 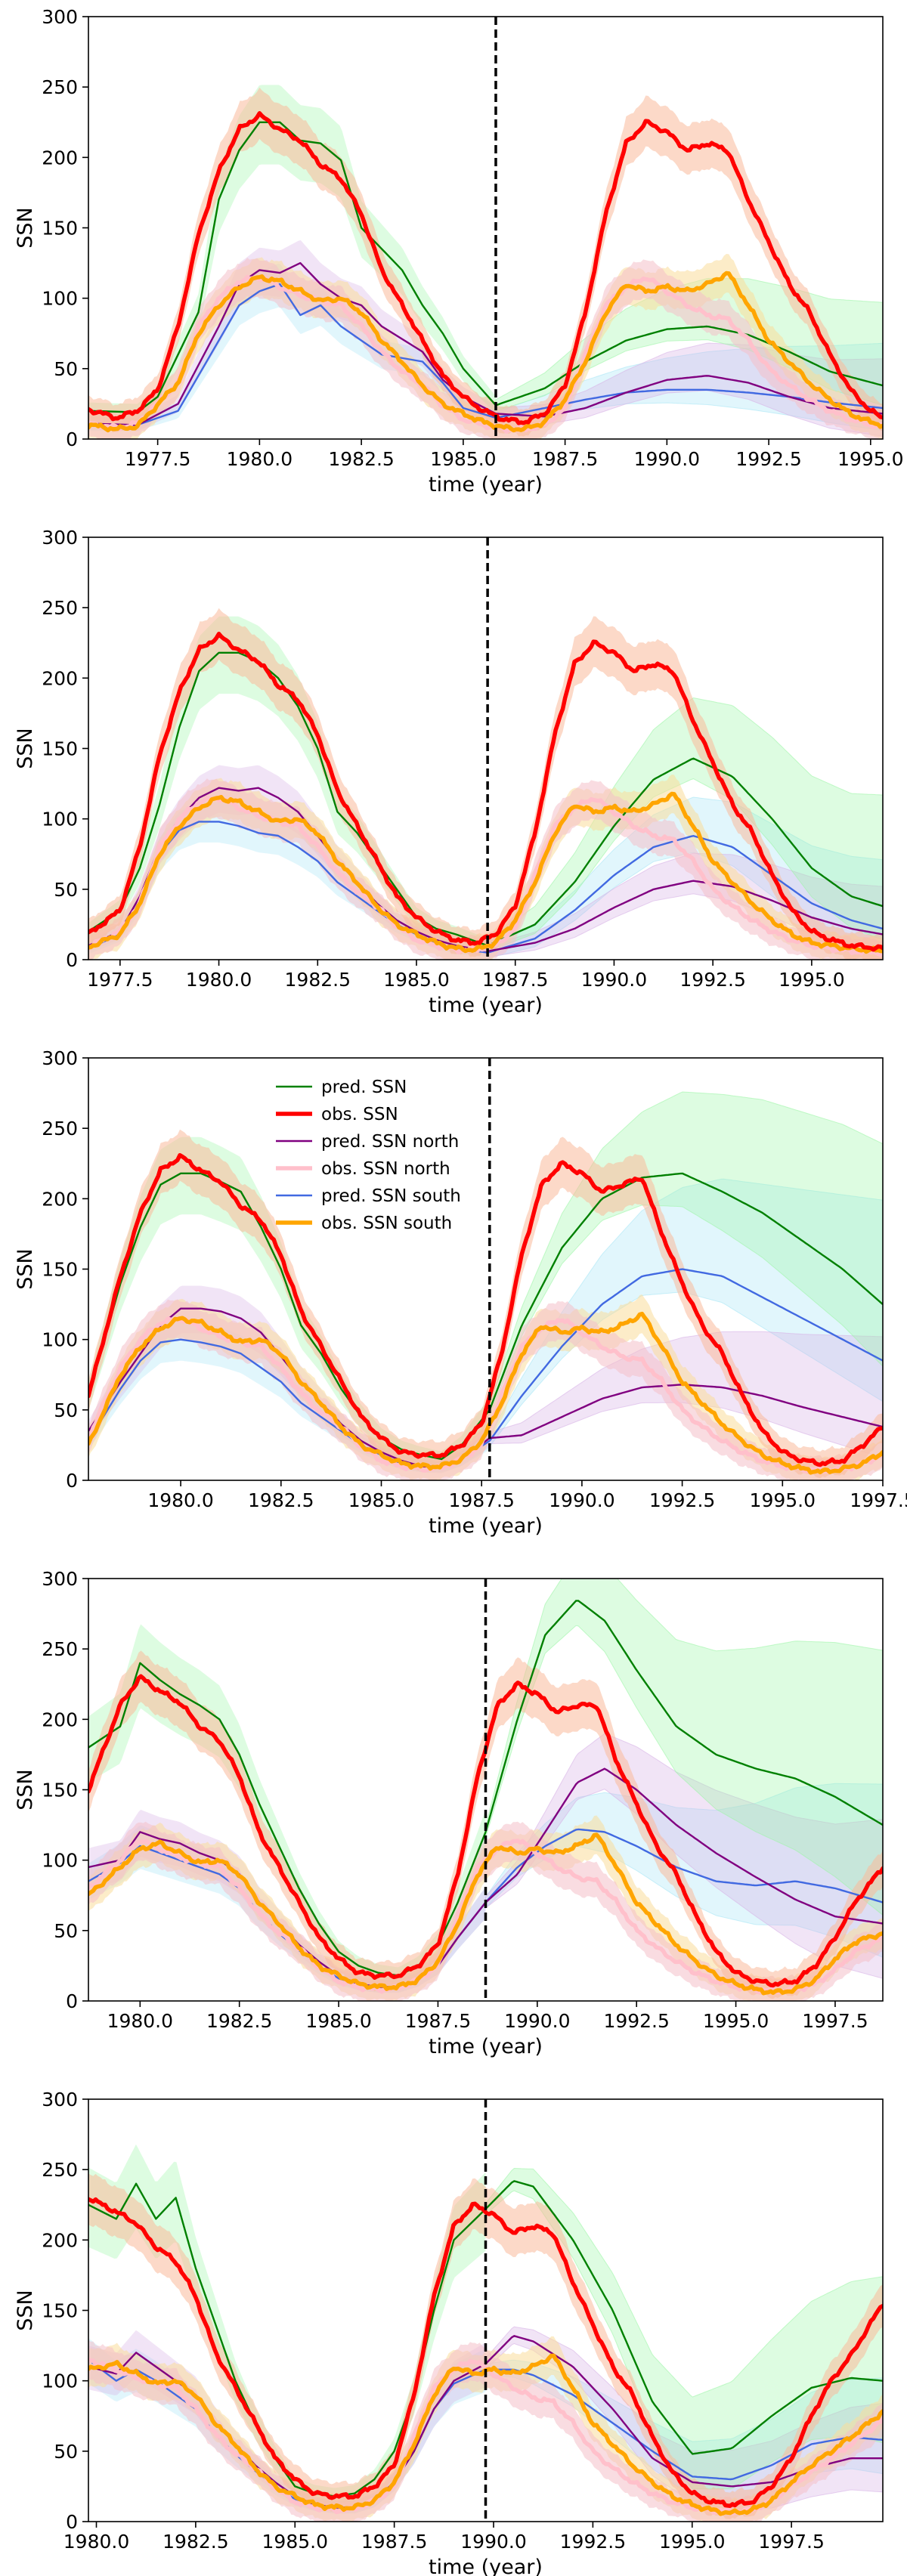 What do you see at coordinates (289, 1396) in the screenshot?
I see `history-band-south` at bounding box center [289, 1396].